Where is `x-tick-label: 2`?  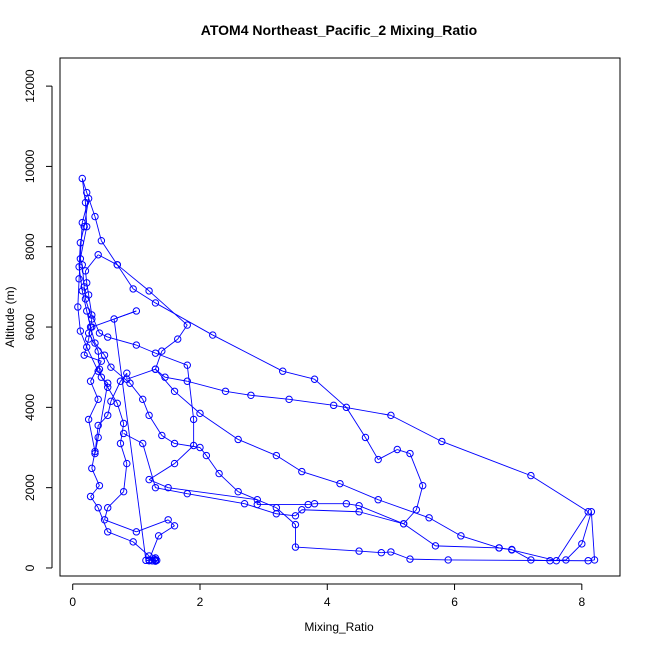 x-tick-label: 2 is located at coordinates (200, 602).